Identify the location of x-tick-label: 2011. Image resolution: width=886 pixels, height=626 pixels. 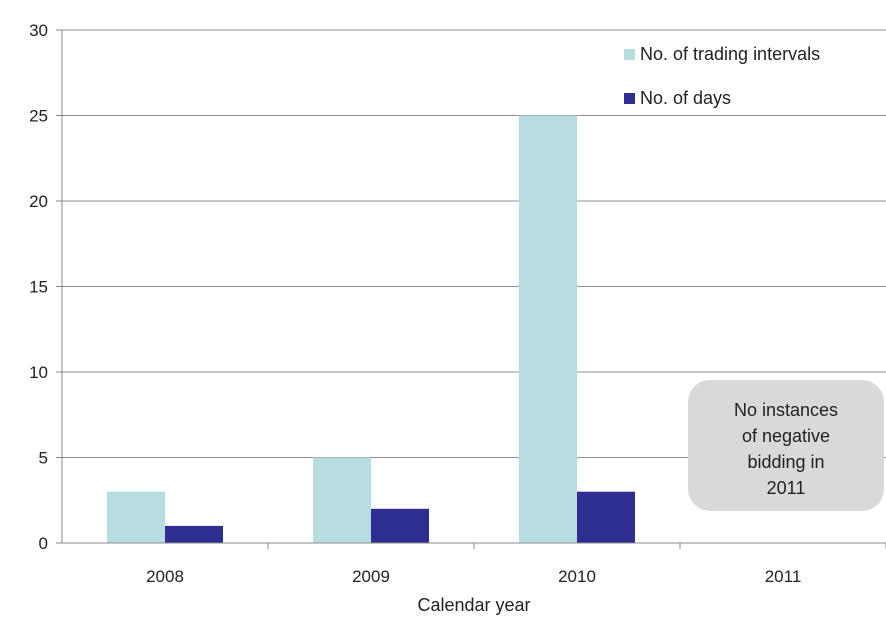
(783, 576).